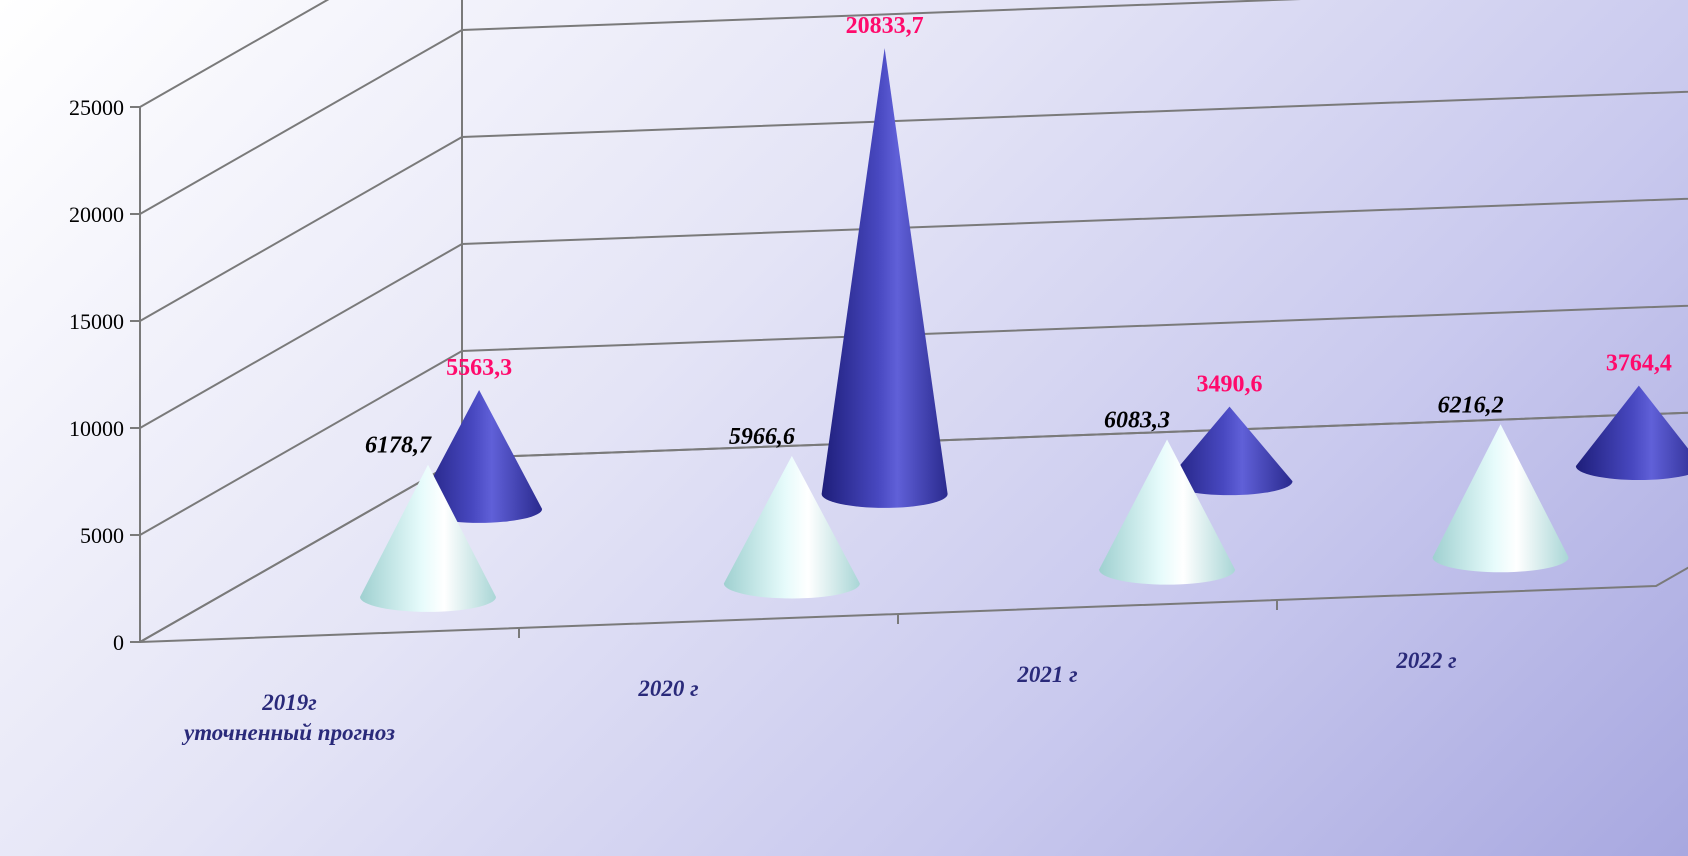 This screenshot has width=1688, height=856. I want to click on x-tick-label: уточненный прогноз, so click(288, 732).